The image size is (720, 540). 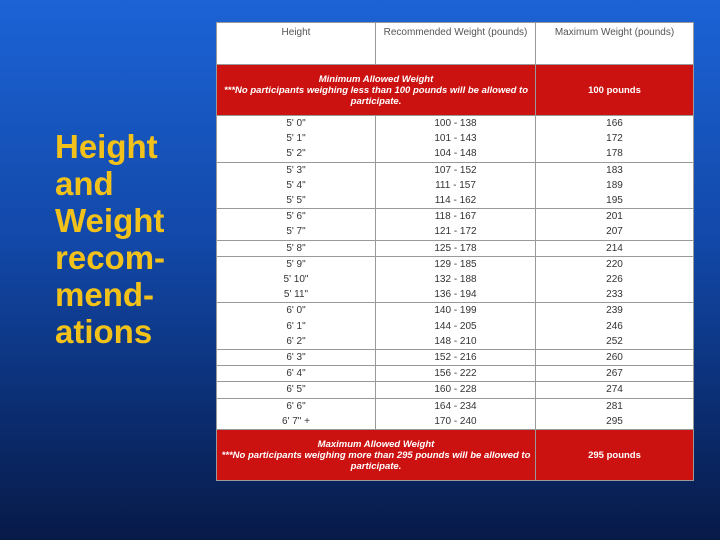 I want to click on title-line: Weight, so click(x=110, y=220).